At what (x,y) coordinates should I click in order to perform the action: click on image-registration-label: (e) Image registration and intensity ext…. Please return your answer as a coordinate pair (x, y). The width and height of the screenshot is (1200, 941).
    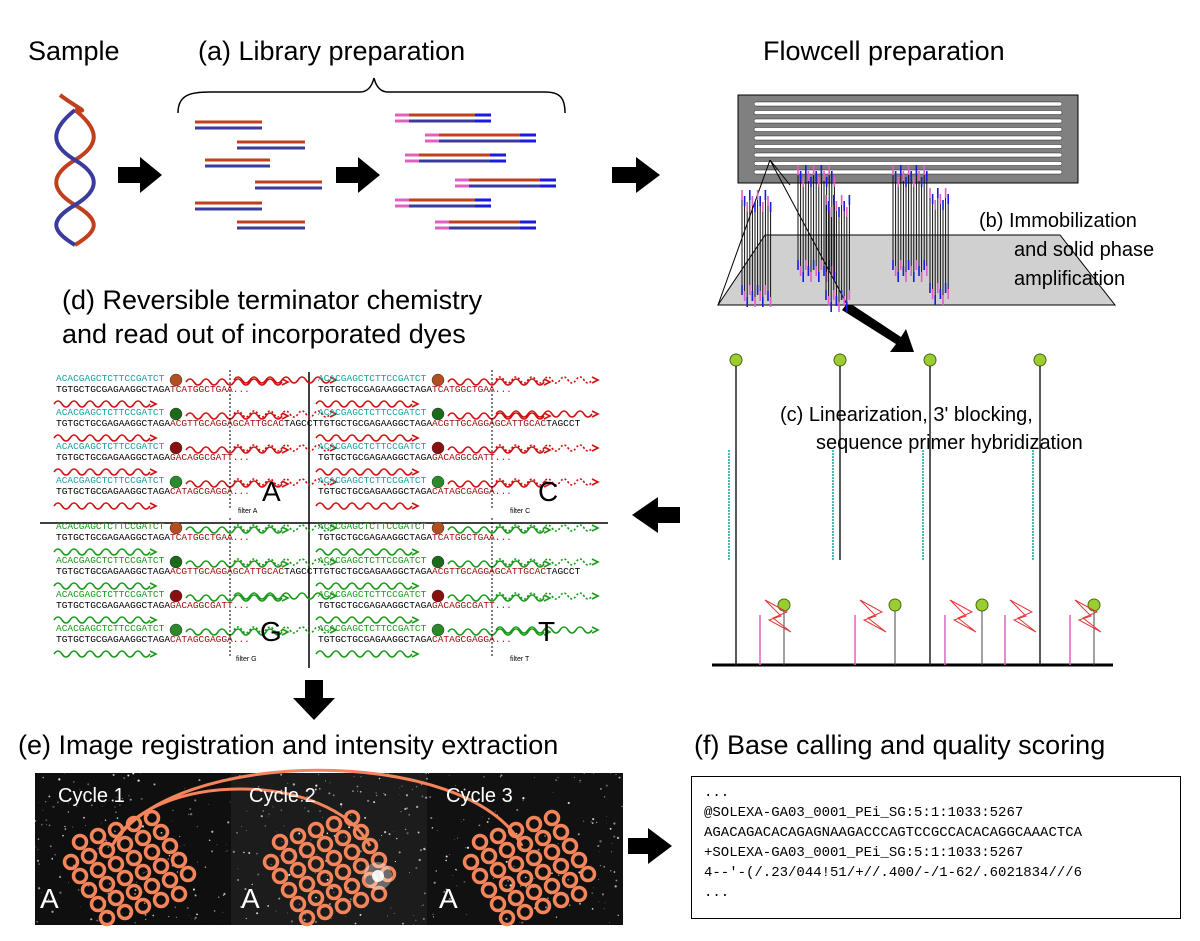
    Looking at the image, I should click on (288, 745).